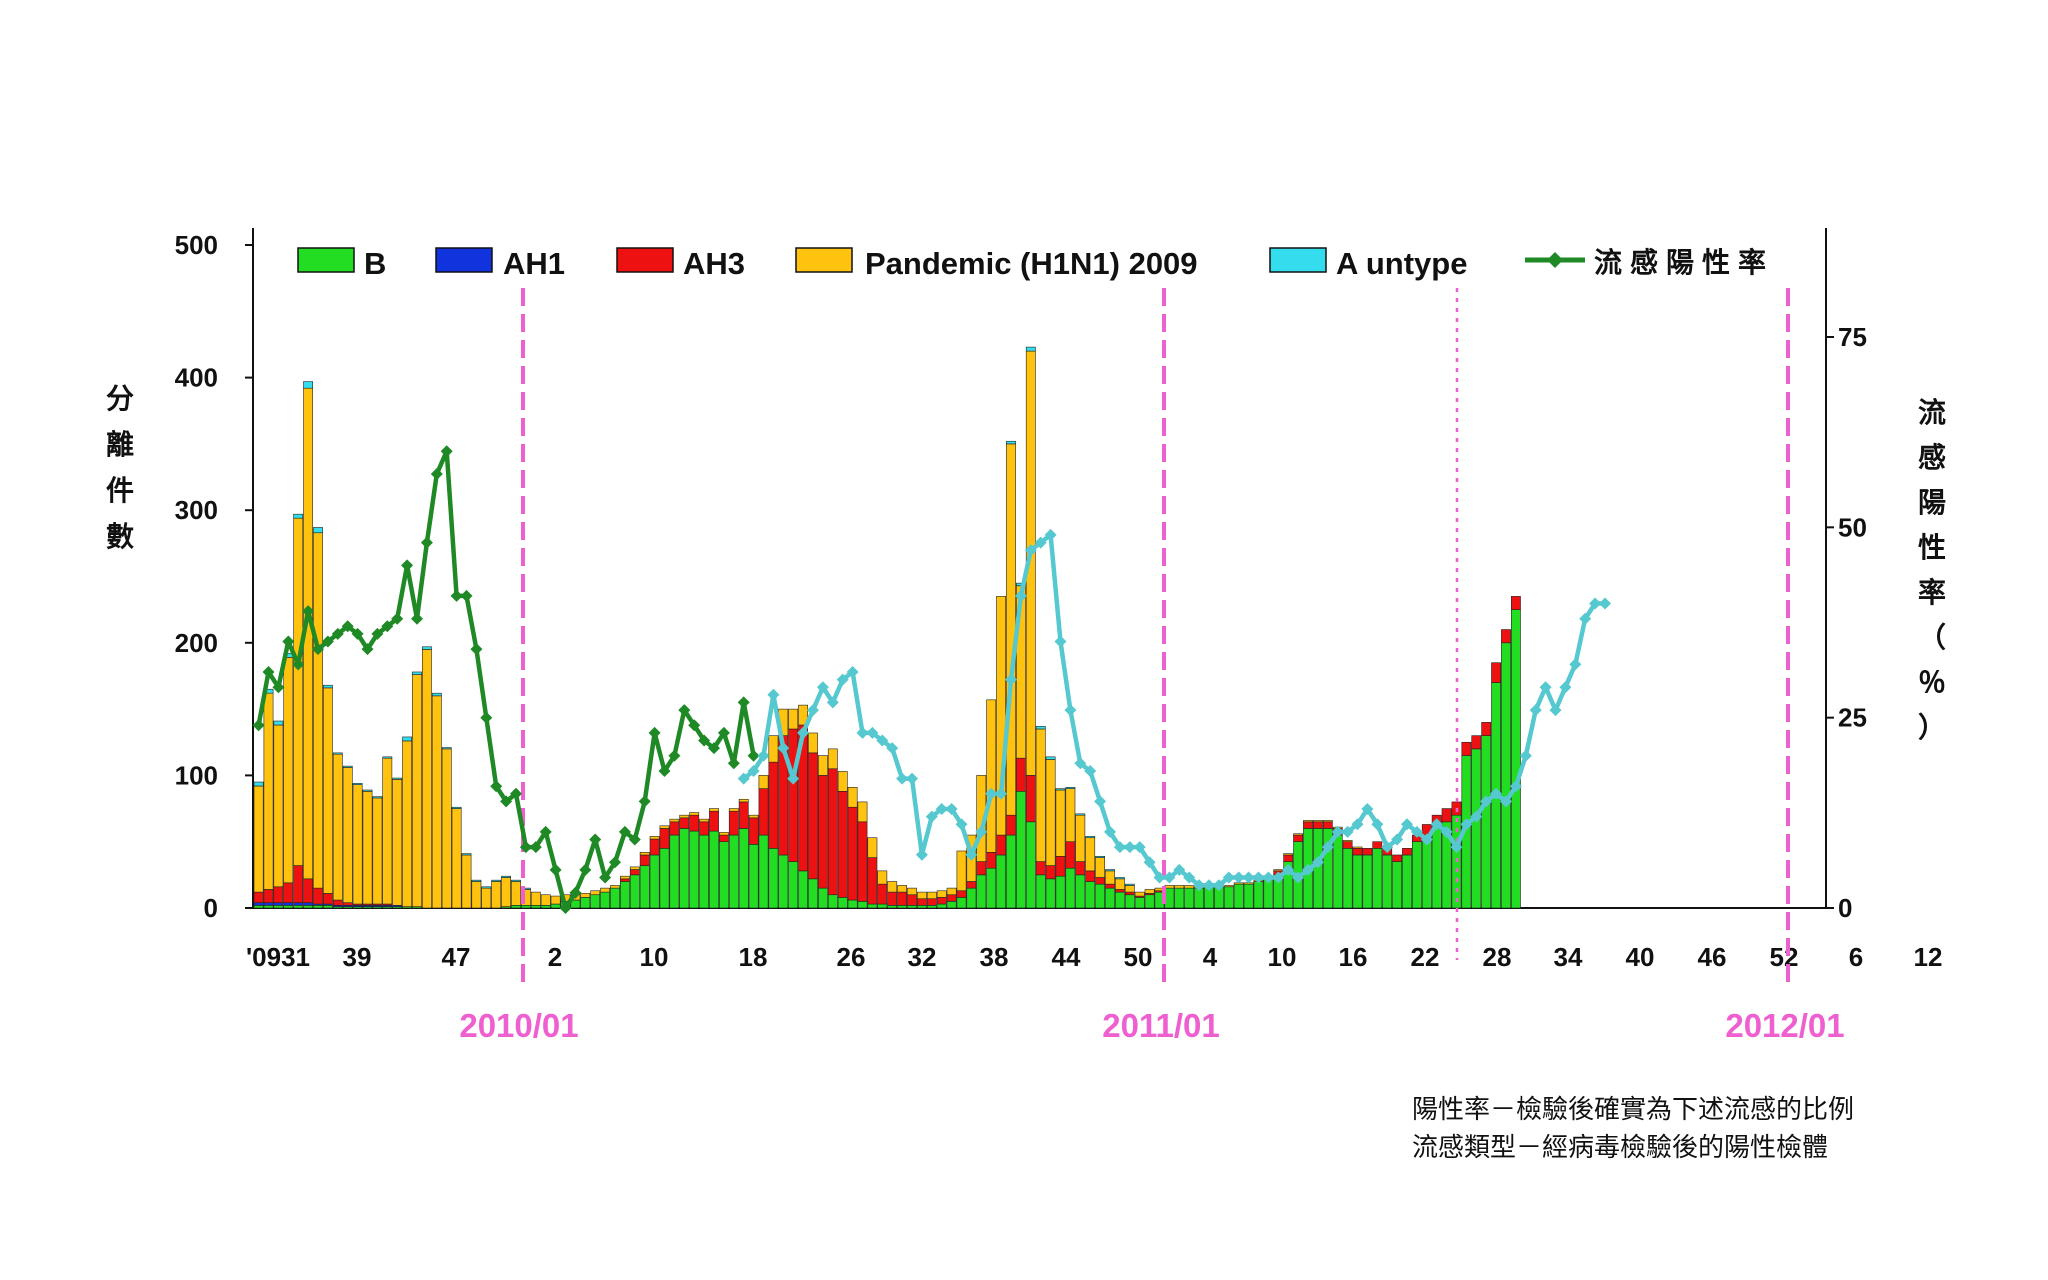  Describe the element at coordinates (1555, 260) in the screenshot. I see `legend-marker-positivity` at that location.